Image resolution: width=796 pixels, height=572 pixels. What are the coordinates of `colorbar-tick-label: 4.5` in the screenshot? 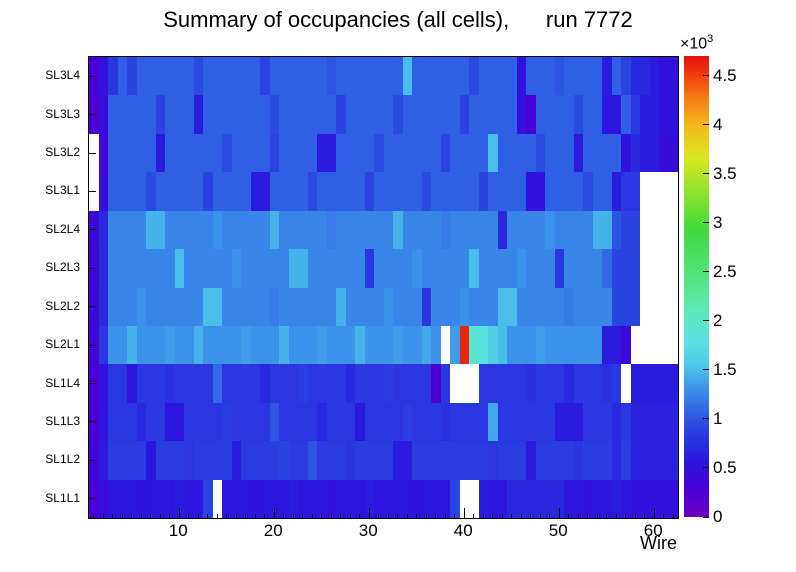 It's located at (725, 75).